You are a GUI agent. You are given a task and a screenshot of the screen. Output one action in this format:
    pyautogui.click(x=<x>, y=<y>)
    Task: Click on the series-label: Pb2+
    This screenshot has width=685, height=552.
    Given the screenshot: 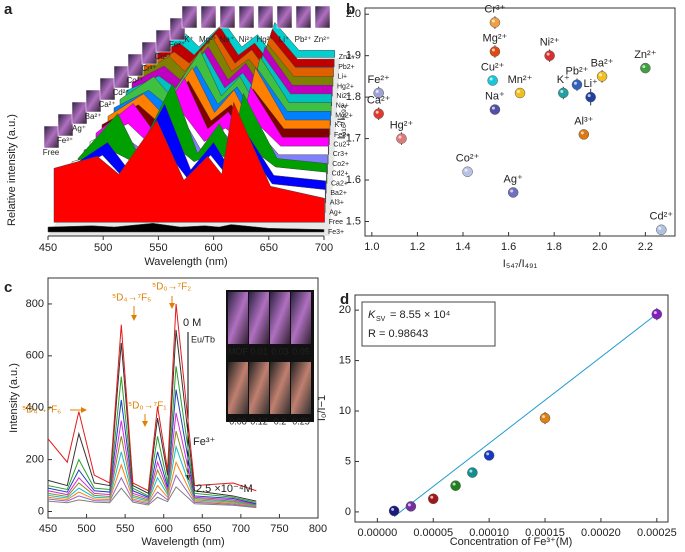 What is the action you would take?
    pyautogui.click(x=346, y=67)
    